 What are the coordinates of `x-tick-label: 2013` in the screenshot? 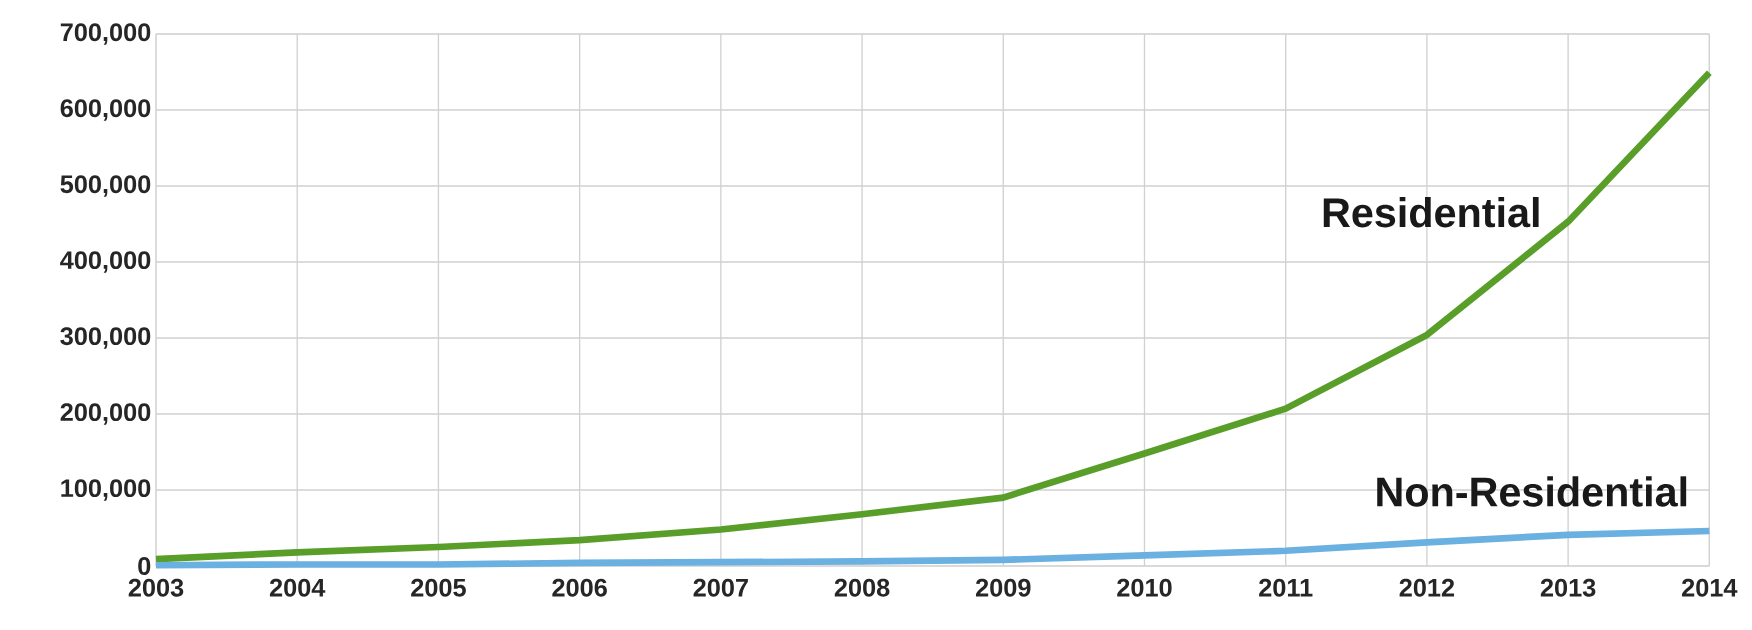 It's located at (1568, 587).